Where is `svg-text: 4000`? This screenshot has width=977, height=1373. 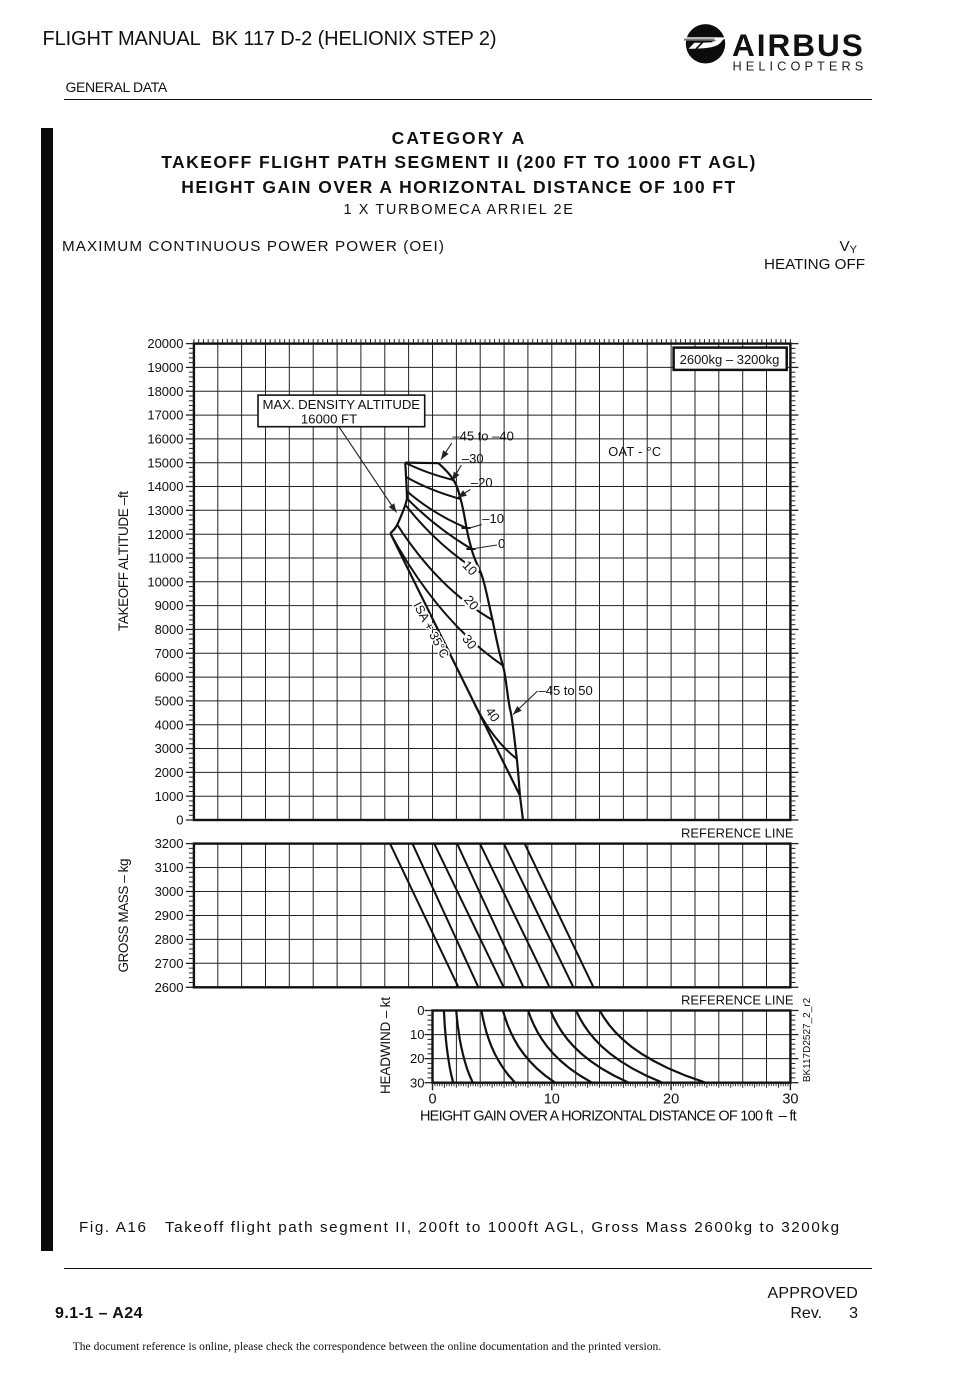 svg-text: 4000 is located at coordinates (169, 724).